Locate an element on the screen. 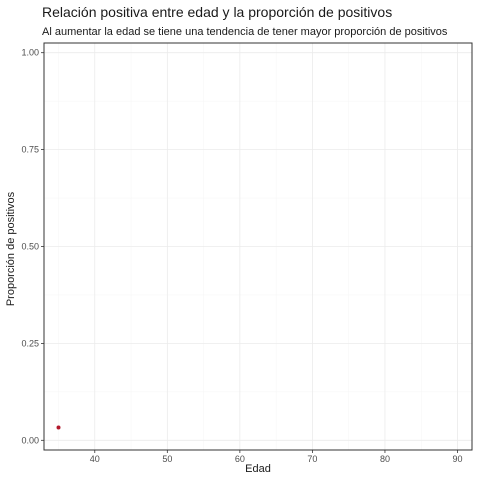 Image resolution: width=480 pixels, height=480 pixels. x-tick-label: 40 is located at coordinates (95, 459).